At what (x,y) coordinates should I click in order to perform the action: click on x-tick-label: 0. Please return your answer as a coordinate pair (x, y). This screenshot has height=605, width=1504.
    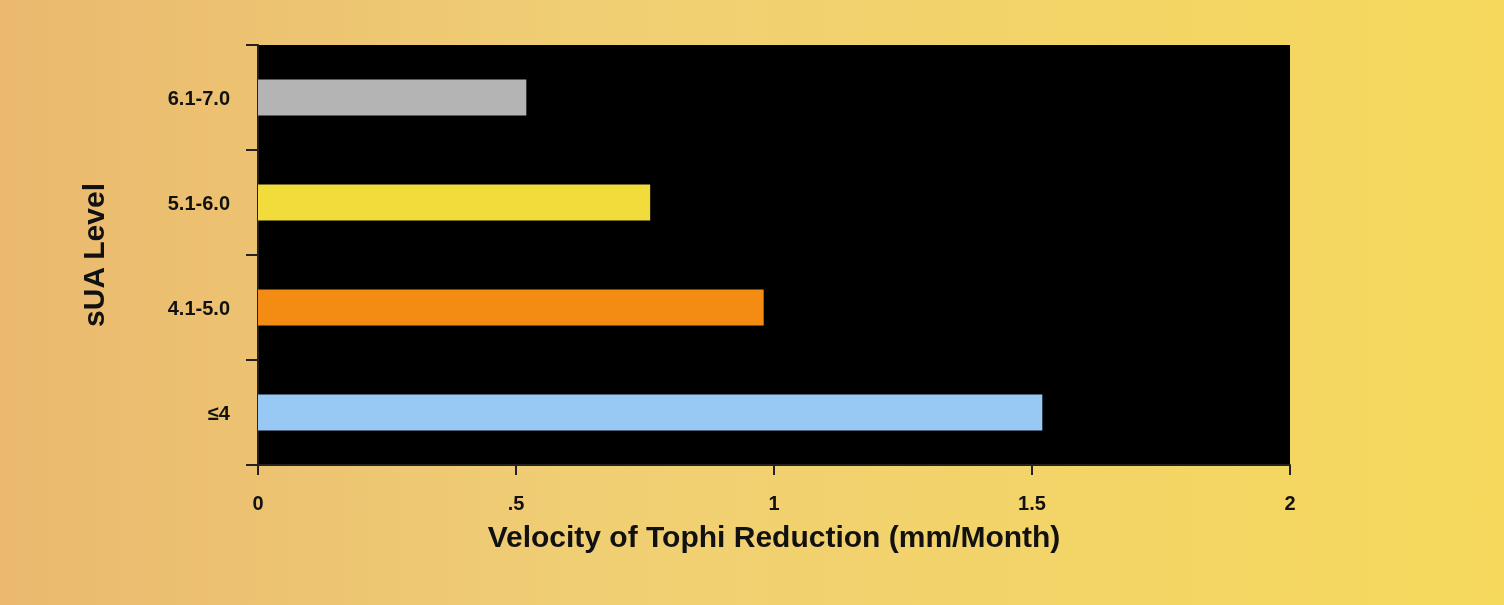
    Looking at the image, I should click on (258, 503).